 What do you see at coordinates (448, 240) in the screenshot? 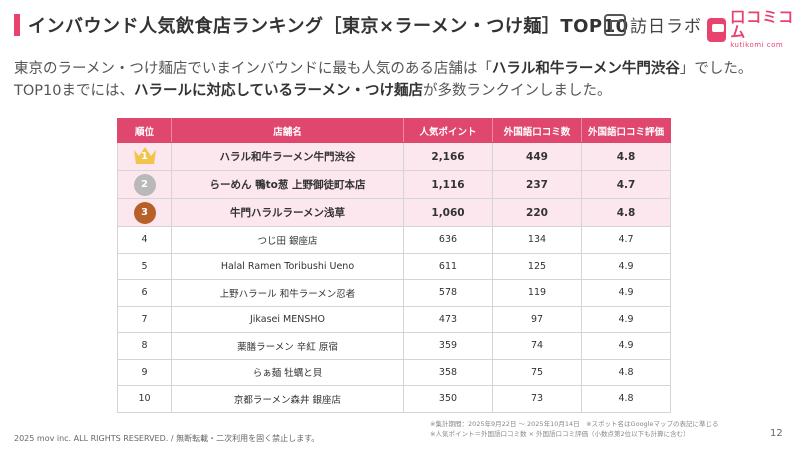
I see `popularity-points-cell: 636` at bounding box center [448, 240].